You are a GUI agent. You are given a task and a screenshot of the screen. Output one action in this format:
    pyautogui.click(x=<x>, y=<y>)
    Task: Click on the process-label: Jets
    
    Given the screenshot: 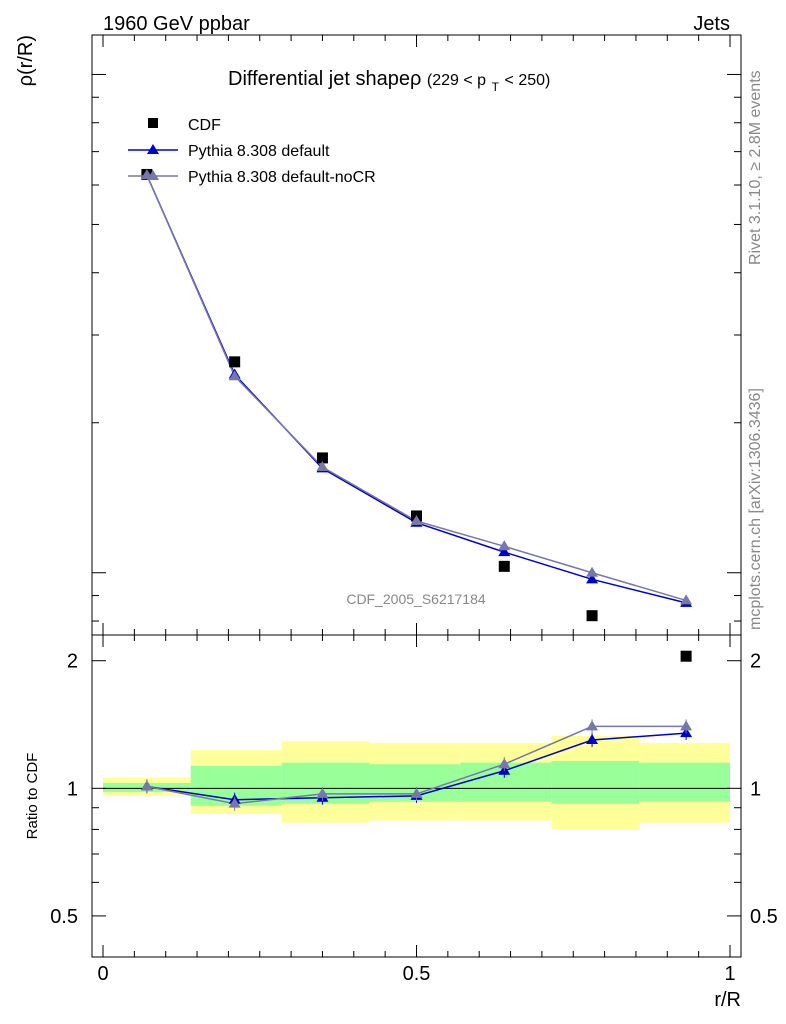 What is the action you would take?
    pyautogui.click(x=711, y=24)
    